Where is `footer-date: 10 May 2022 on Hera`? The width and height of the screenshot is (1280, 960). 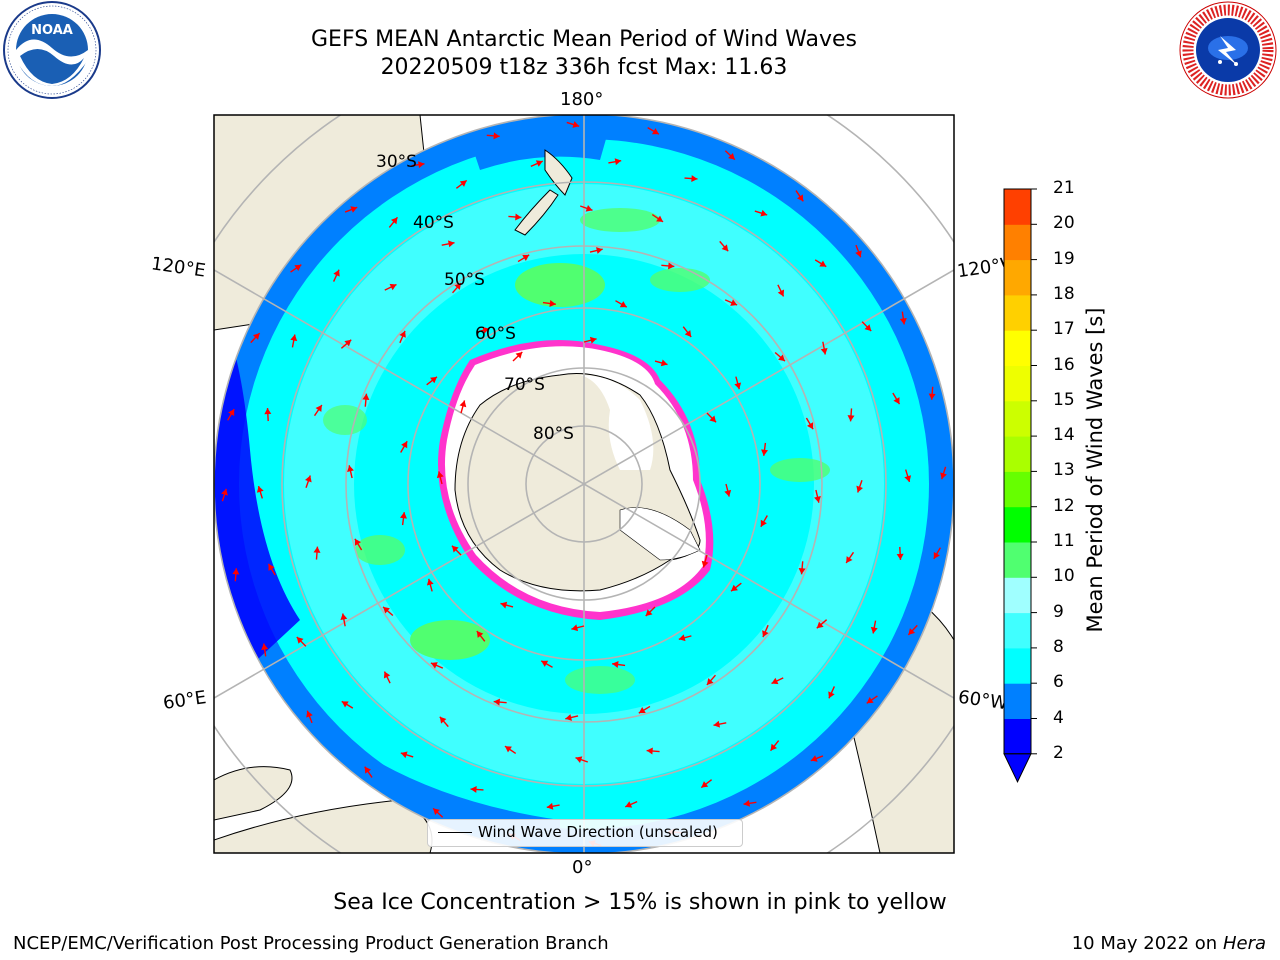
footer-date: 10 May 2022 on Hera is located at coordinates (1169, 943).